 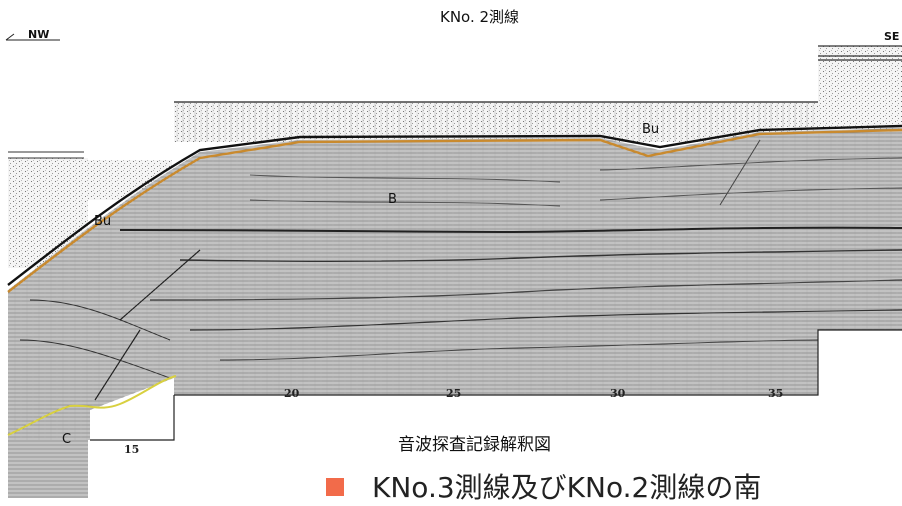 What do you see at coordinates (618, 393) in the screenshot?
I see `tick-label: 30` at bounding box center [618, 393].